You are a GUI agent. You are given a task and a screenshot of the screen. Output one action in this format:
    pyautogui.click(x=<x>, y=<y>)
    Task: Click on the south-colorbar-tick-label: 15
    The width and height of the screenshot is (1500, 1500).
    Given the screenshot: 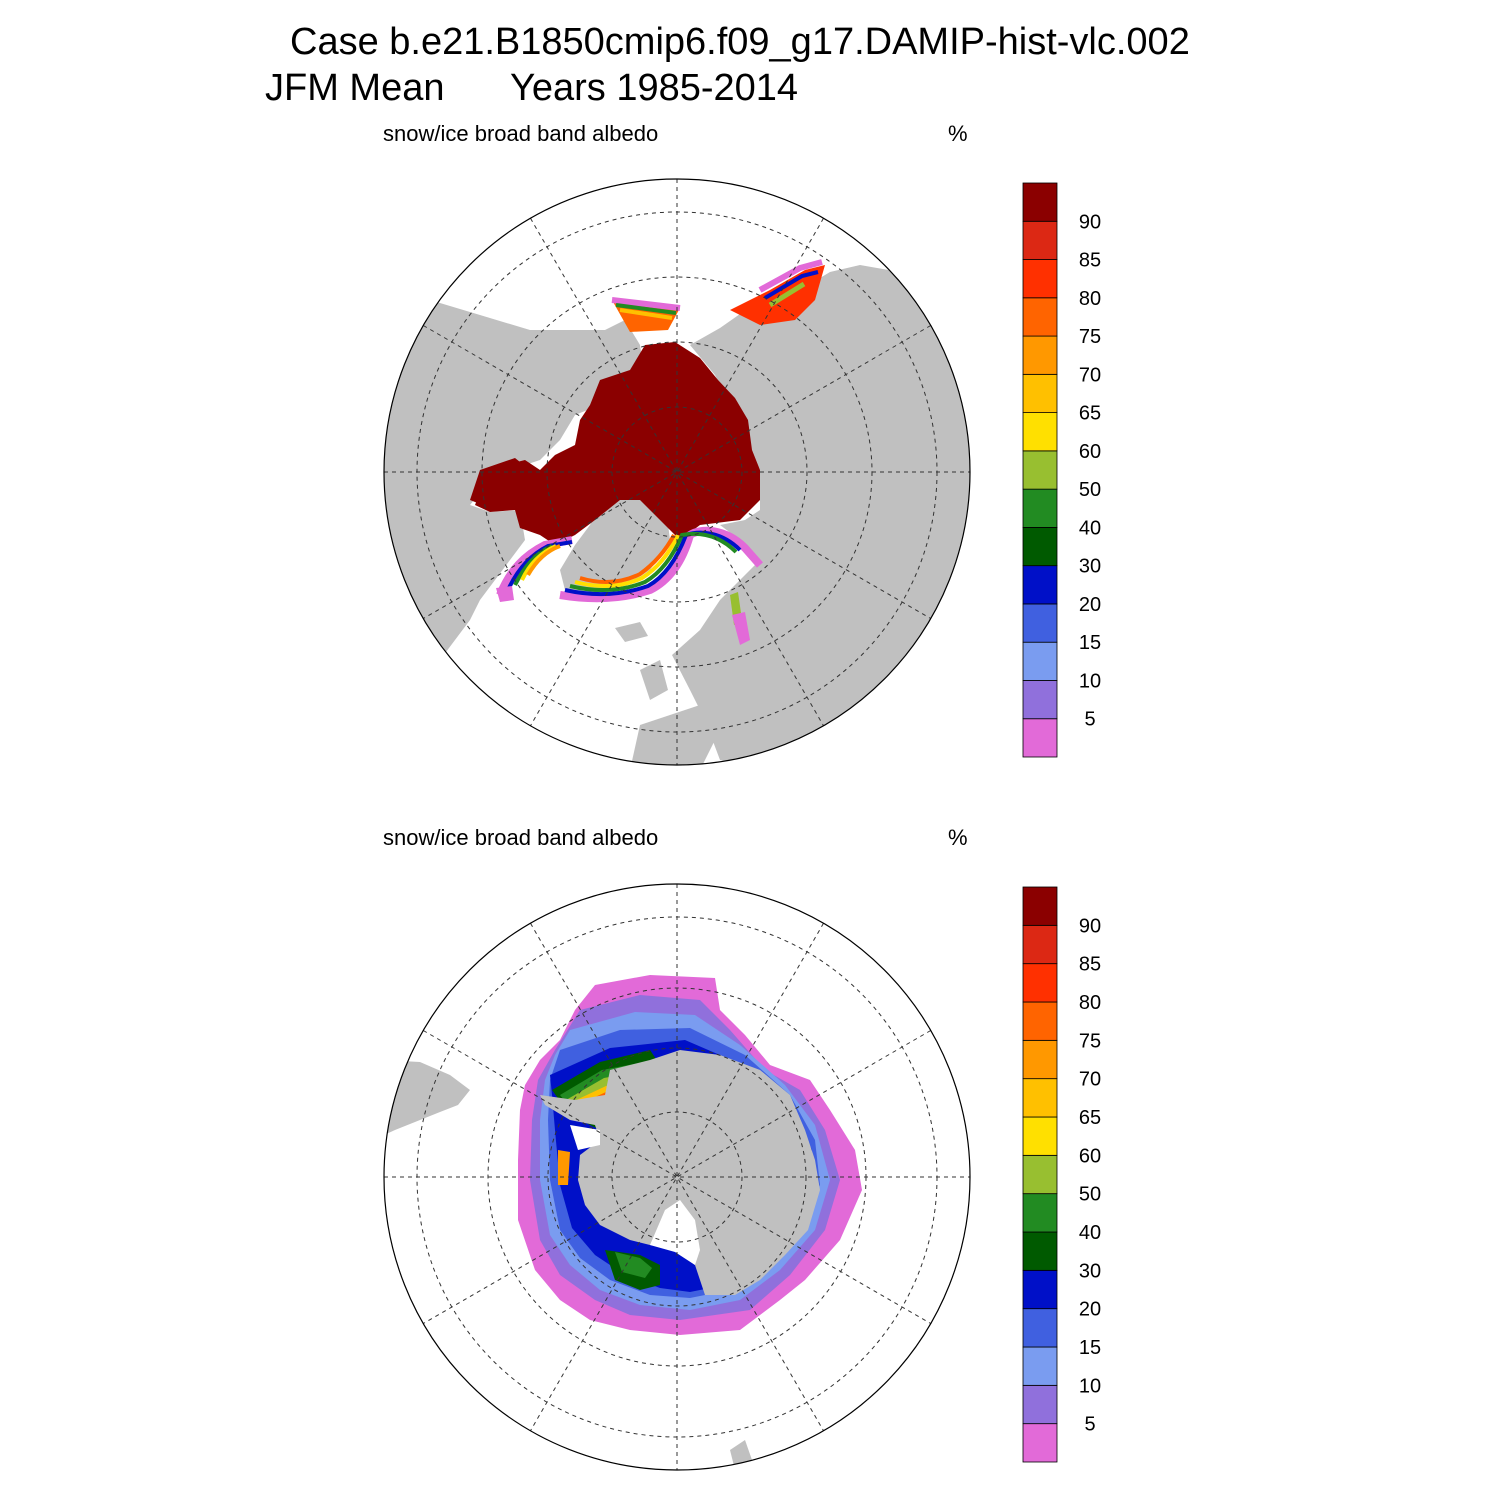 What is the action you would take?
    pyautogui.click(x=1090, y=1348)
    